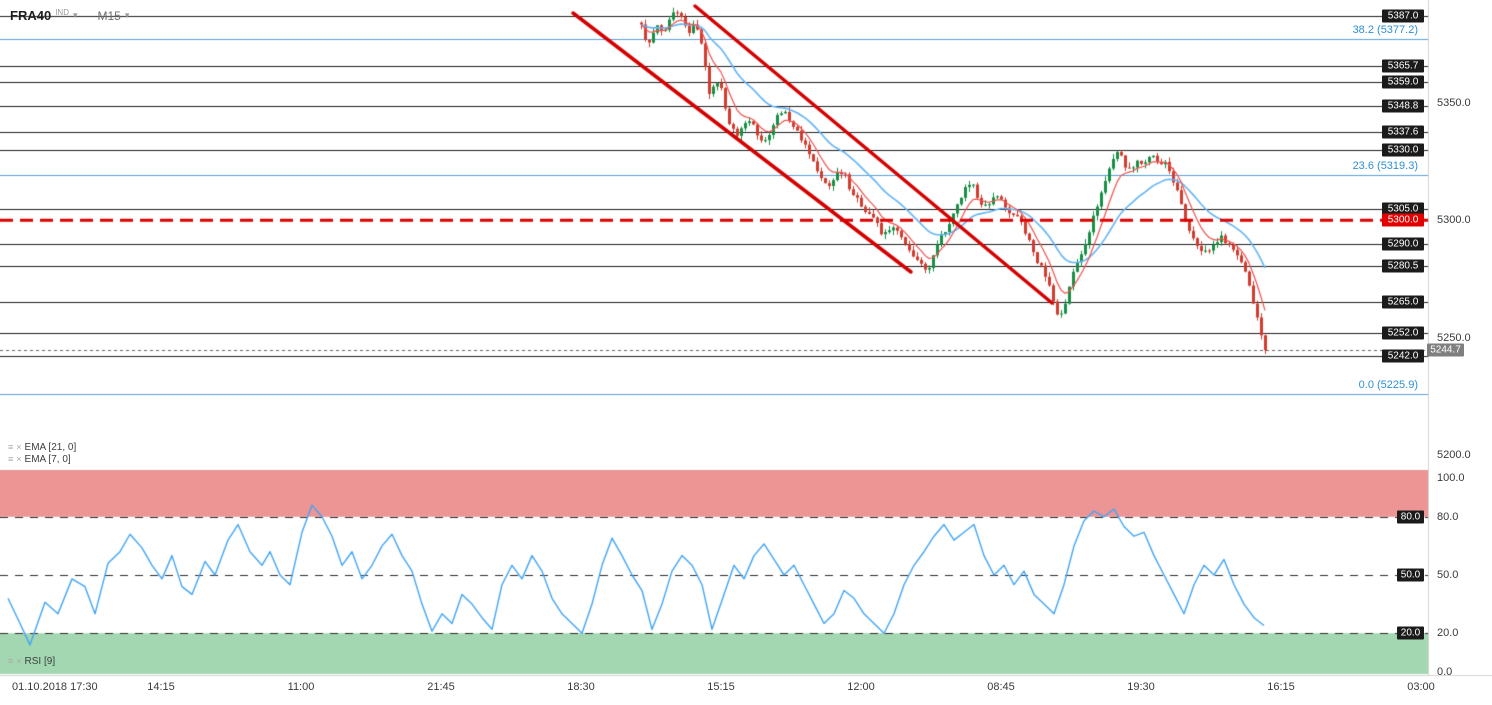 The width and height of the screenshot is (1492, 705). What do you see at coordinates (109, 15) in the screenshot?
I see `timeframe-selector: M15` at bounding box center [109, 15].